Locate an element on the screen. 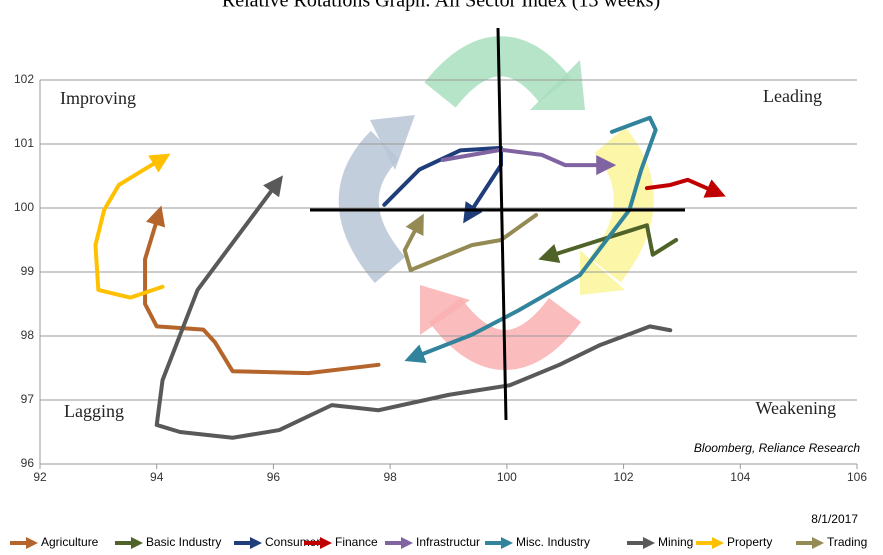  y-tick-label: 99 is located at coordinates (28, 271).